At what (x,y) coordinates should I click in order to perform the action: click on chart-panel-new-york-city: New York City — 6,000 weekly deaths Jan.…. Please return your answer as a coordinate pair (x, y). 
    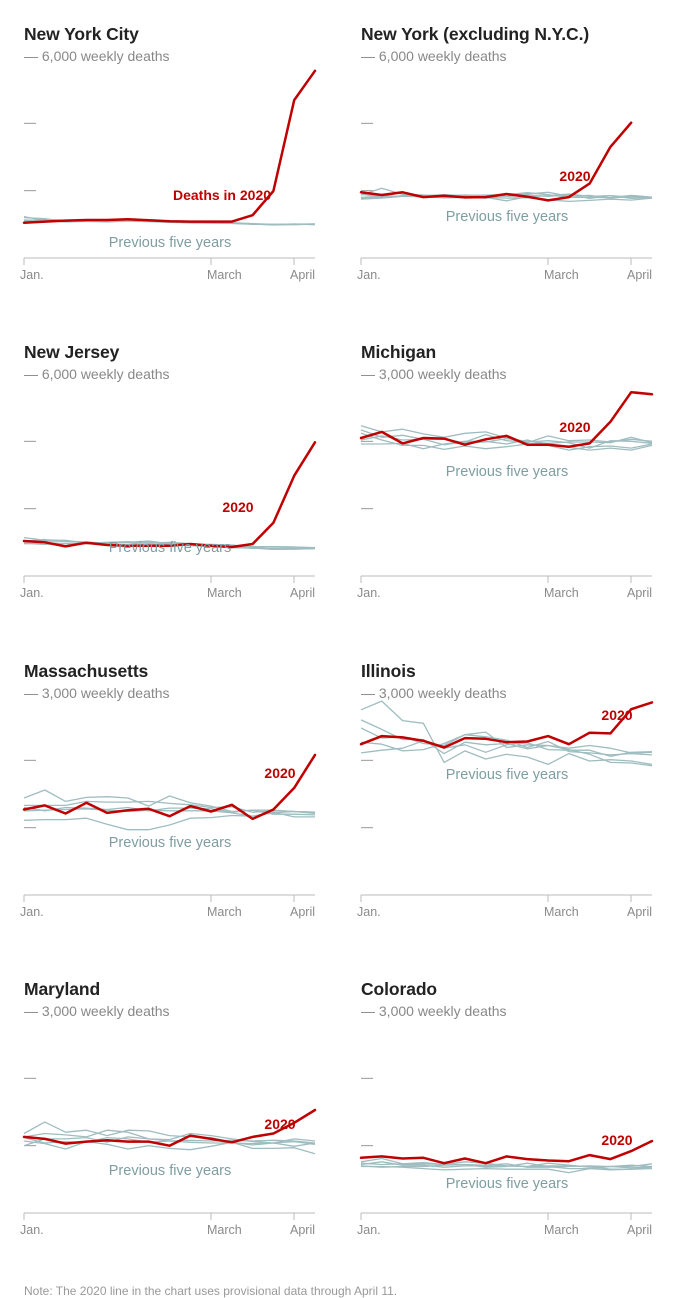
    Looking at the image, I should click on (172, 150).